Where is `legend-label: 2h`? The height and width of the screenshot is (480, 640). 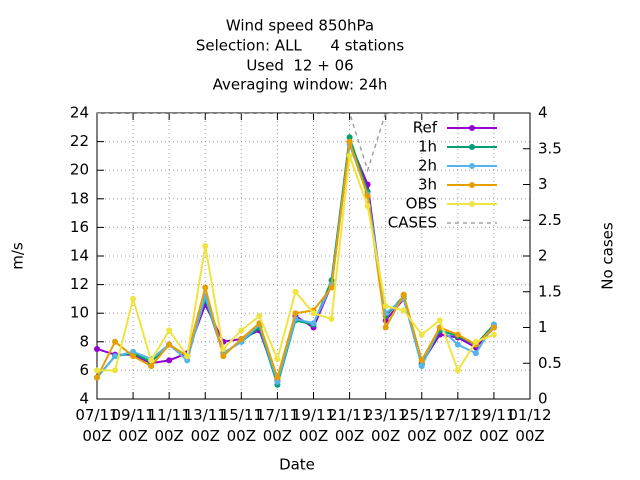
legend-label: 2h is located at coordinates (427, 166).